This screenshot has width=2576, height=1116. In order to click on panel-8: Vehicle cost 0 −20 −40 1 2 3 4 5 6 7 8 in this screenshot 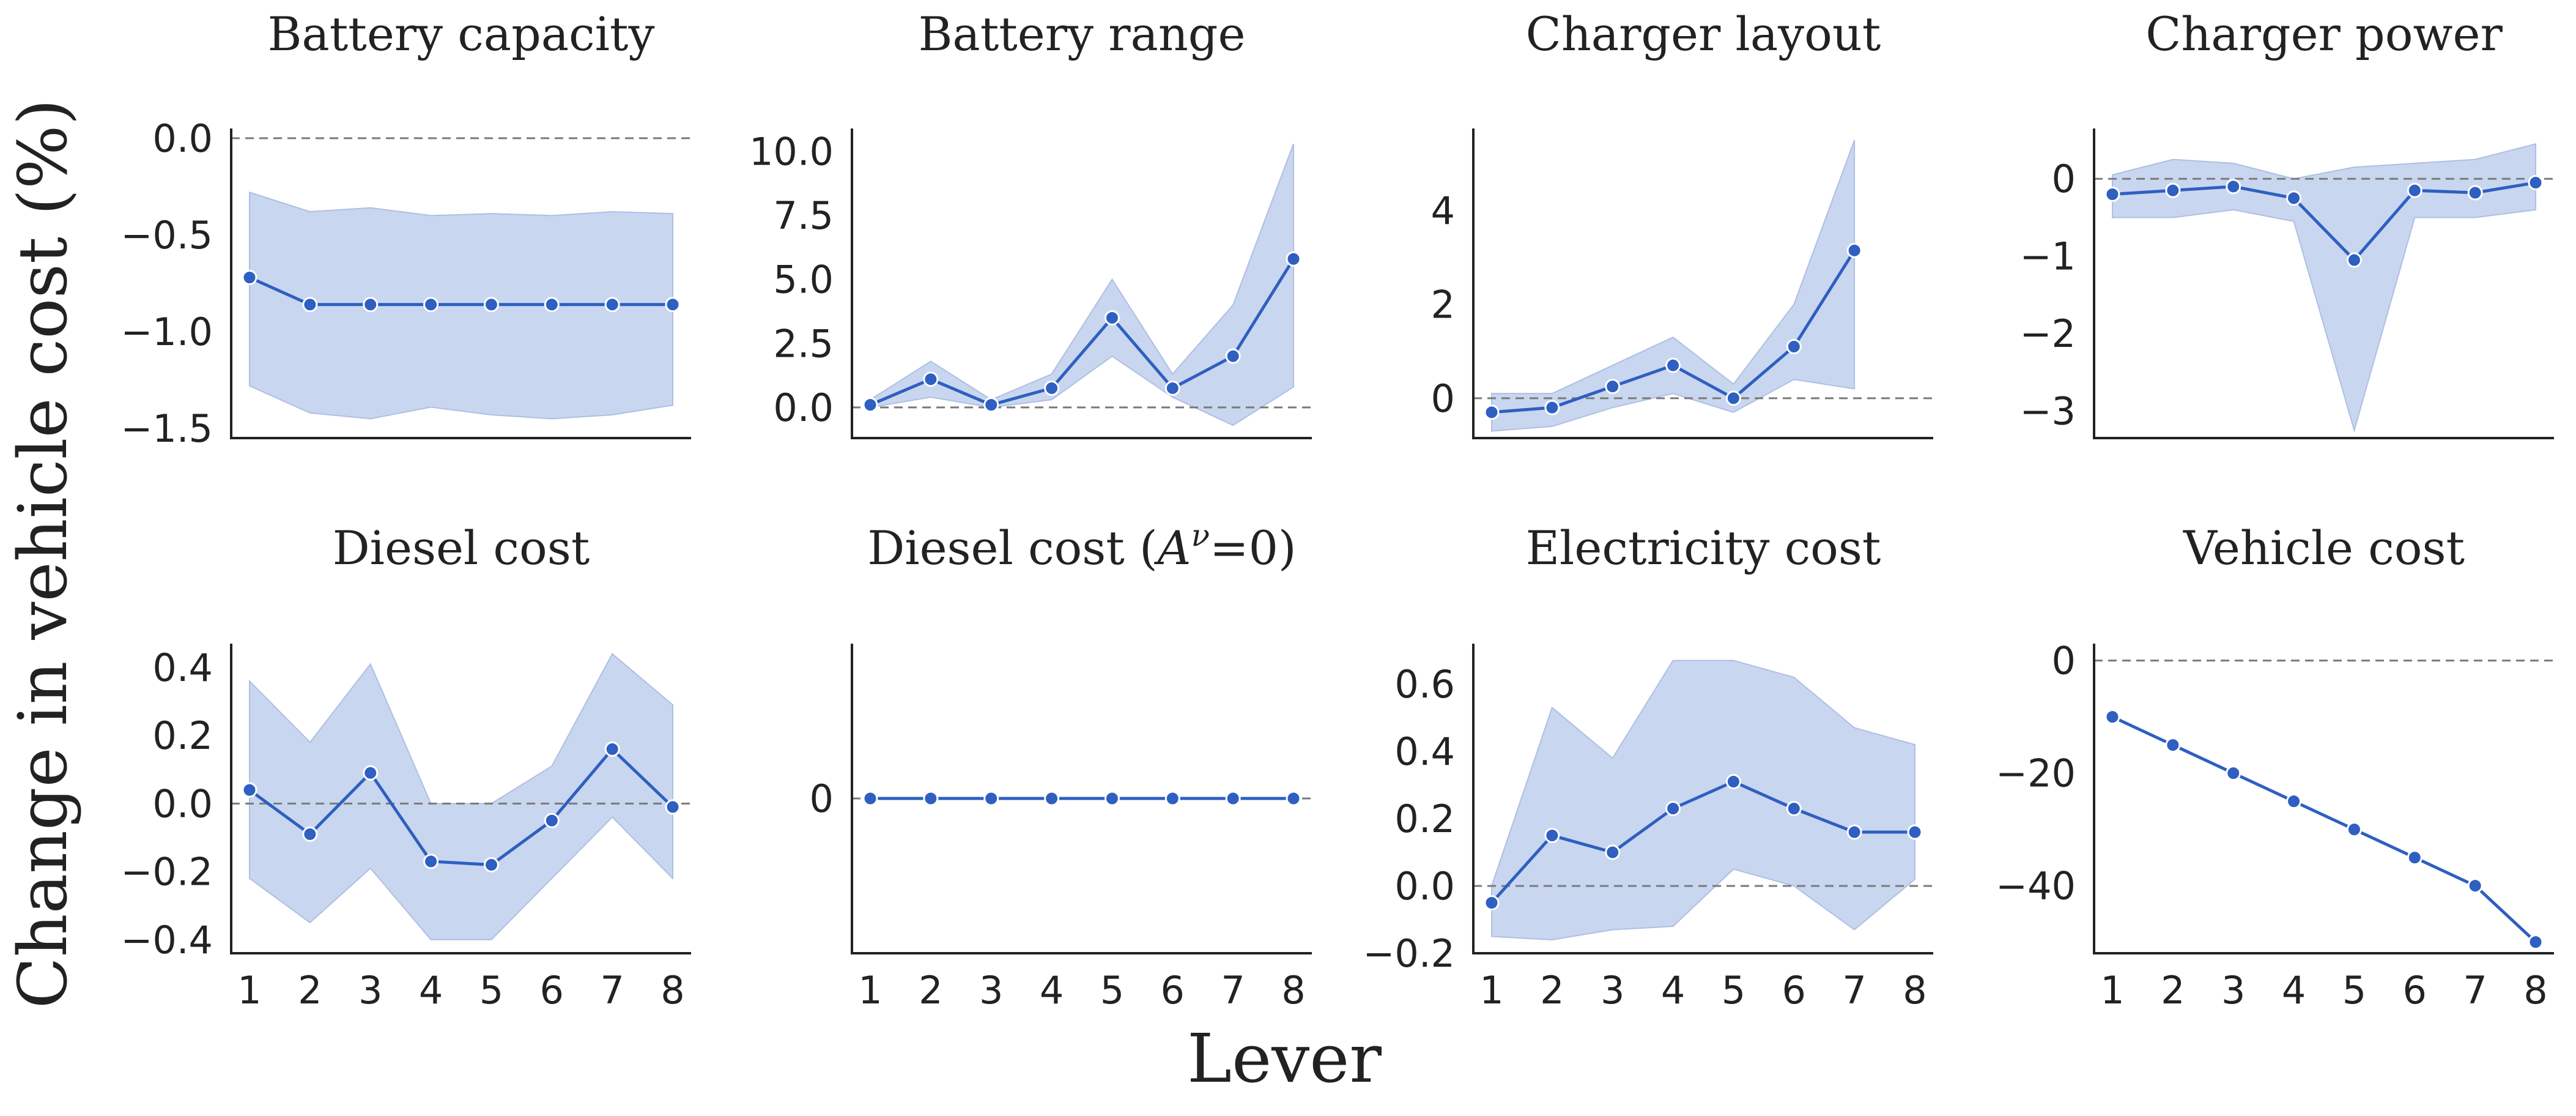, I will do `click(2275, 767)`.